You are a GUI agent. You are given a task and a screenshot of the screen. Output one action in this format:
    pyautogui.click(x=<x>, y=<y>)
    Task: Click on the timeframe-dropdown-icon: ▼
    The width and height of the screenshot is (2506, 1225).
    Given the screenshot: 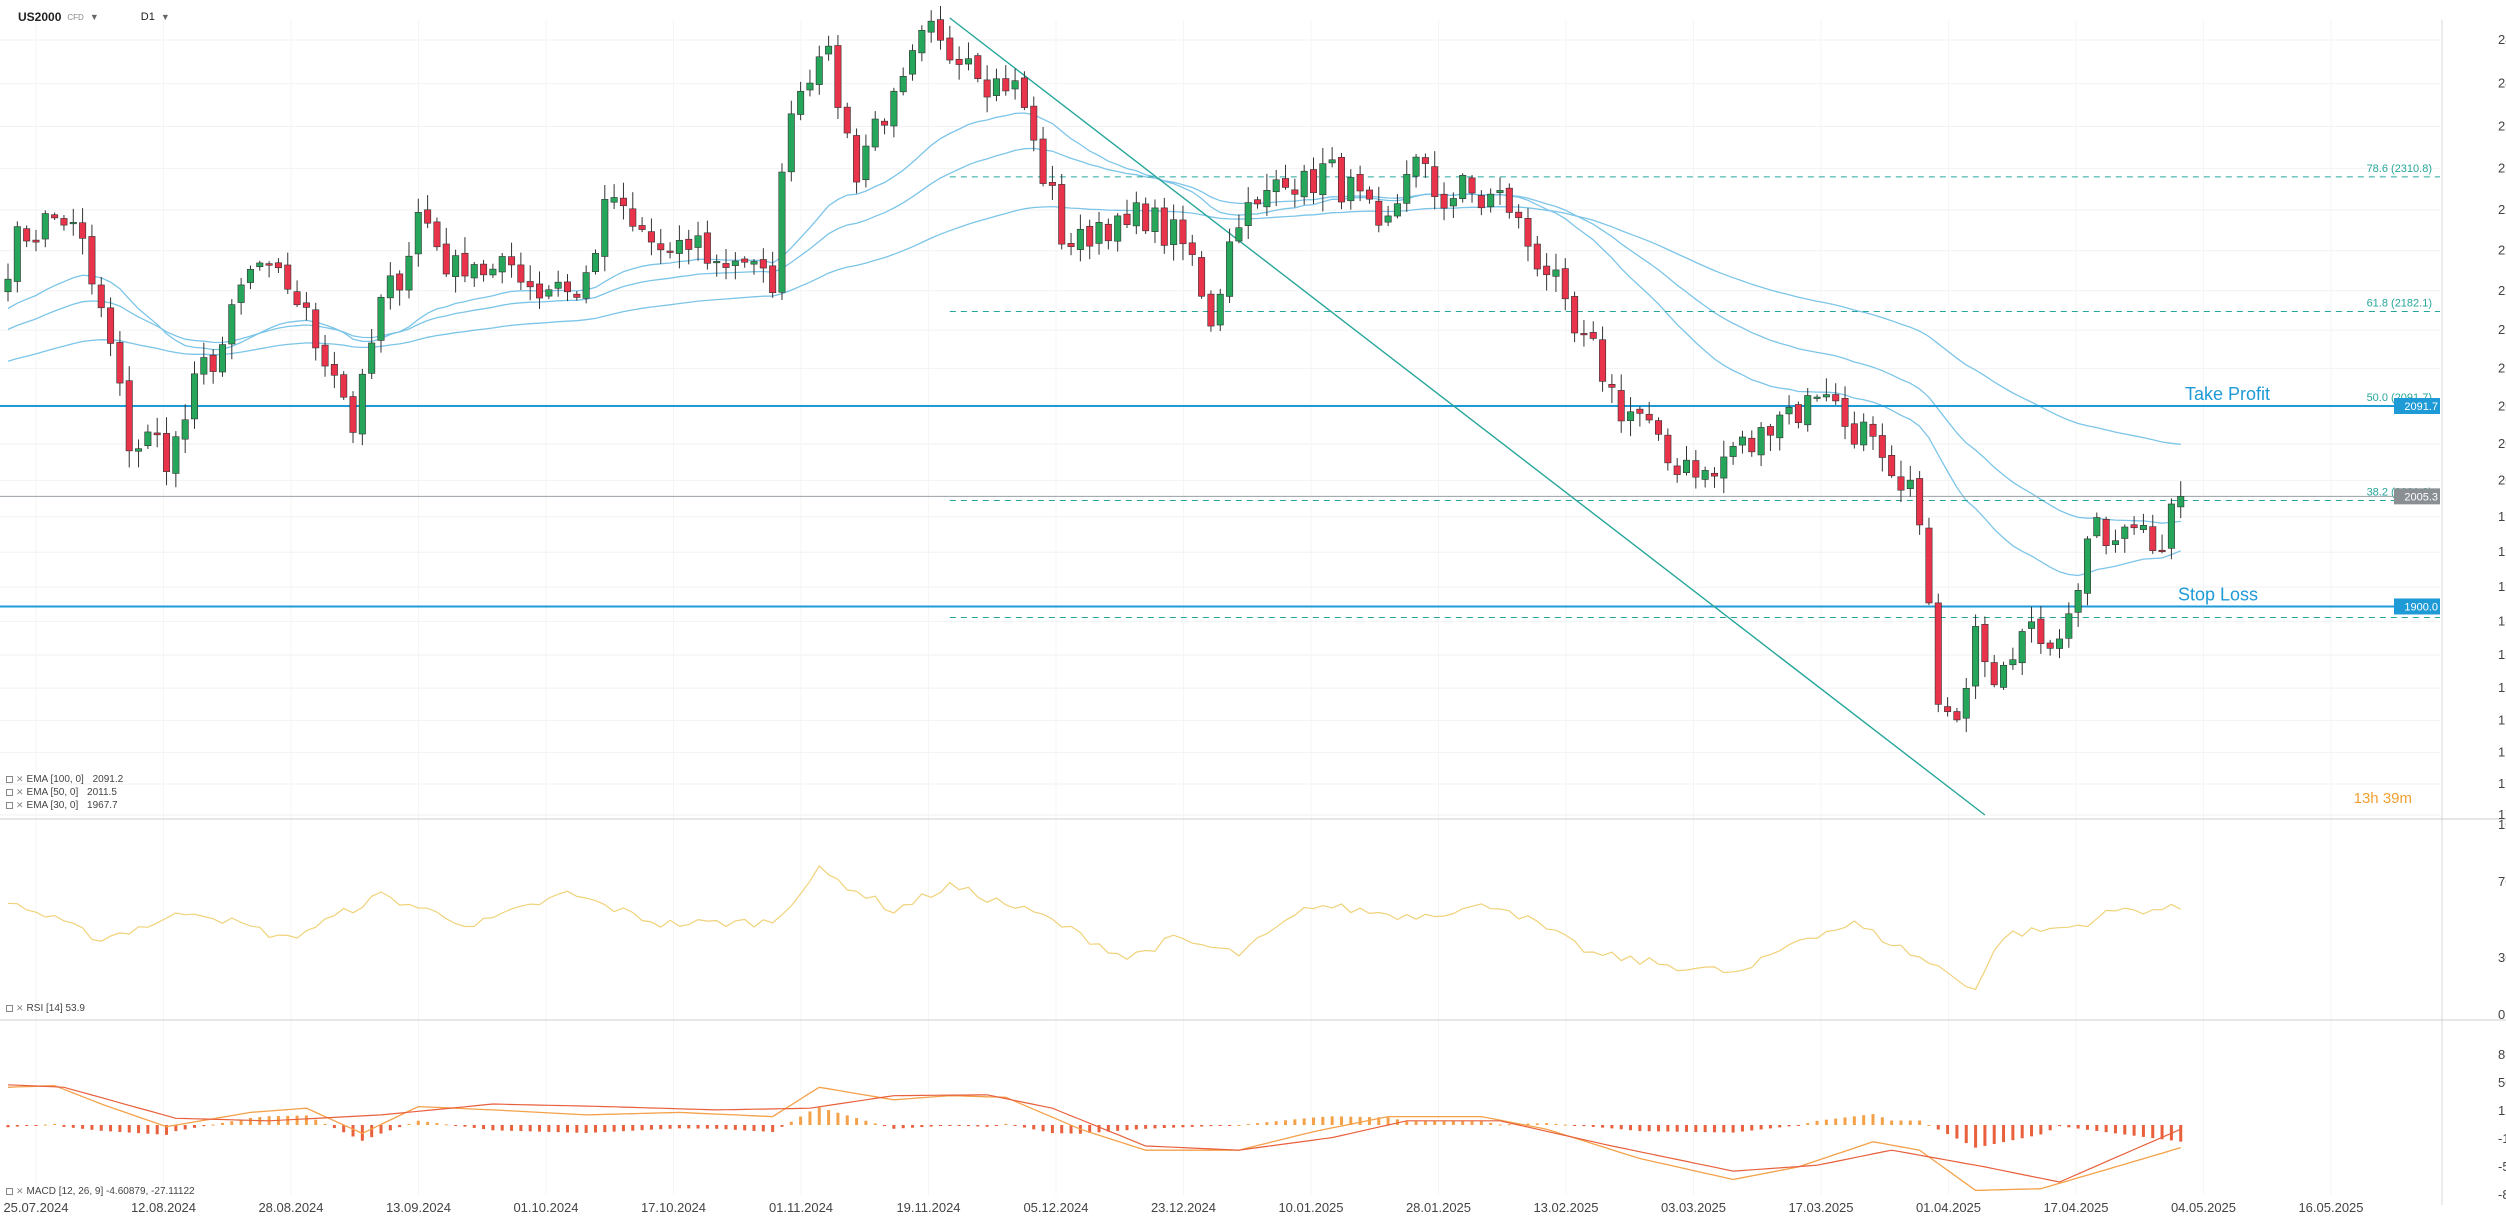 What is the action you would take?
    pyautogui.click(x=165, y=17)
    